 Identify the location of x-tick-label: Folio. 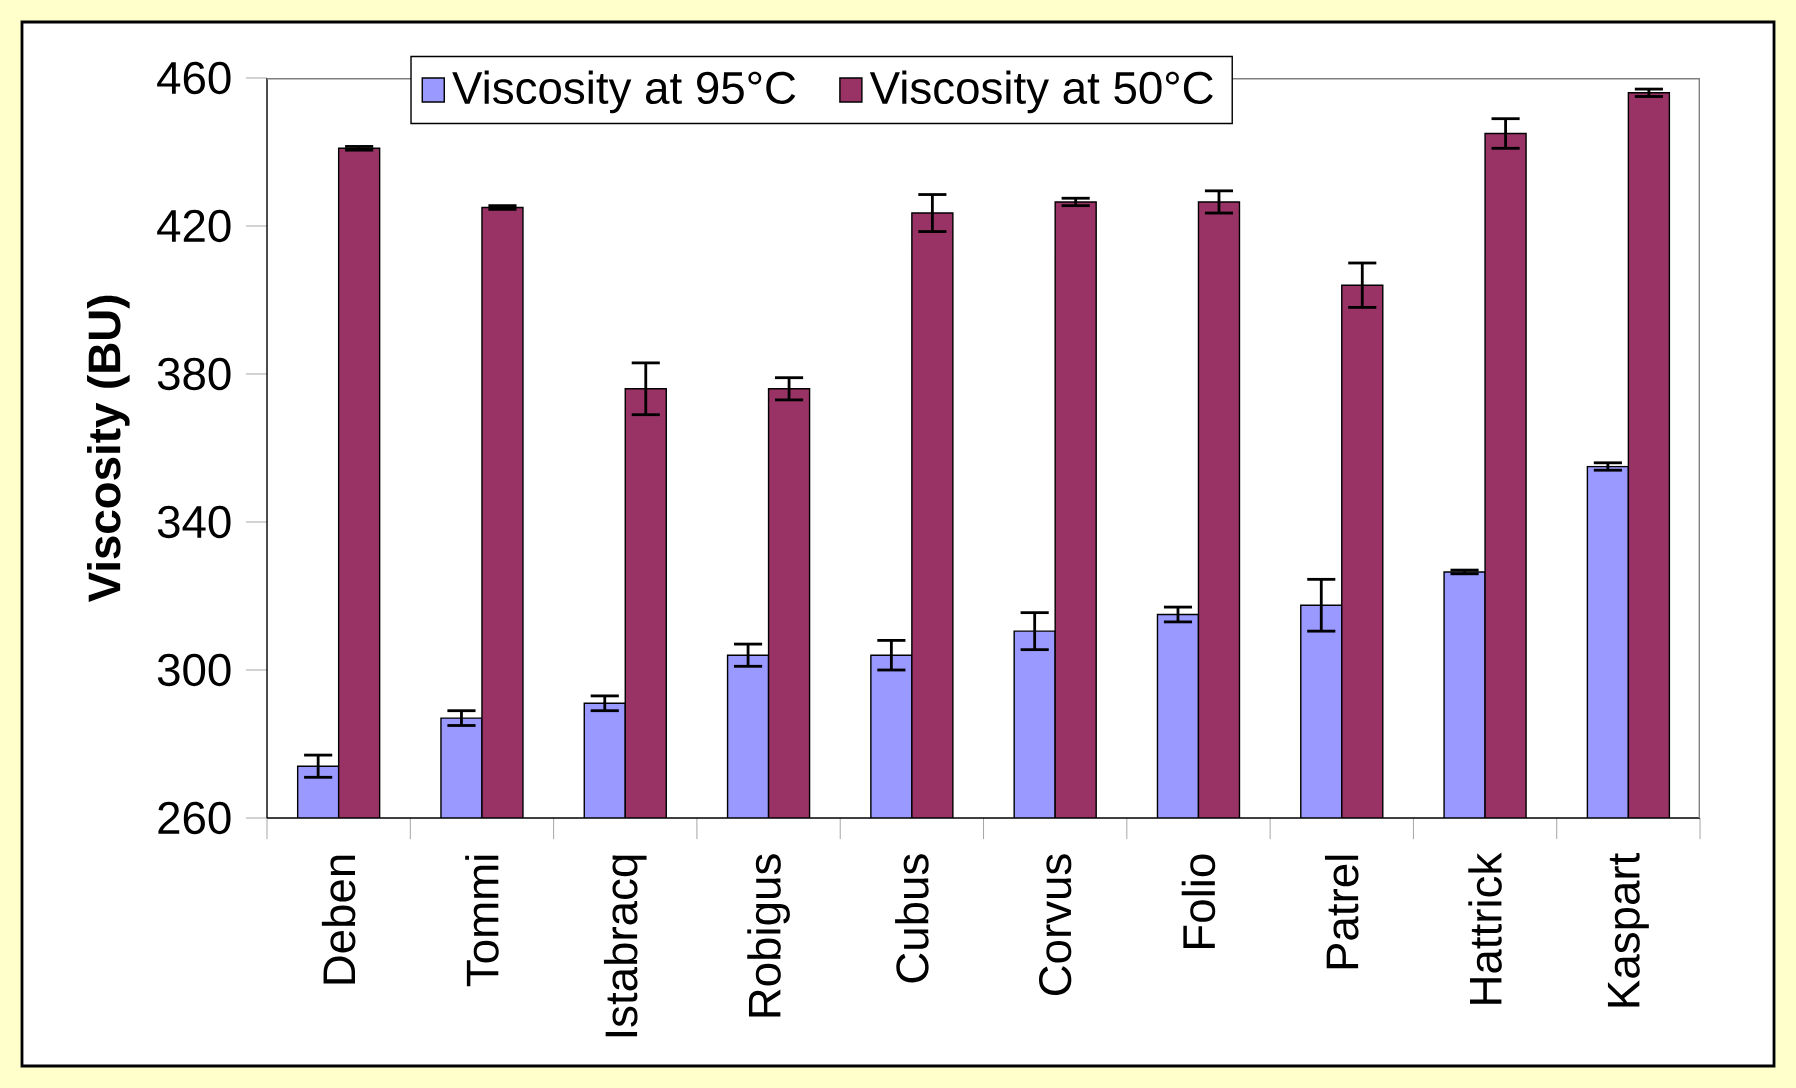
(1198, 901).